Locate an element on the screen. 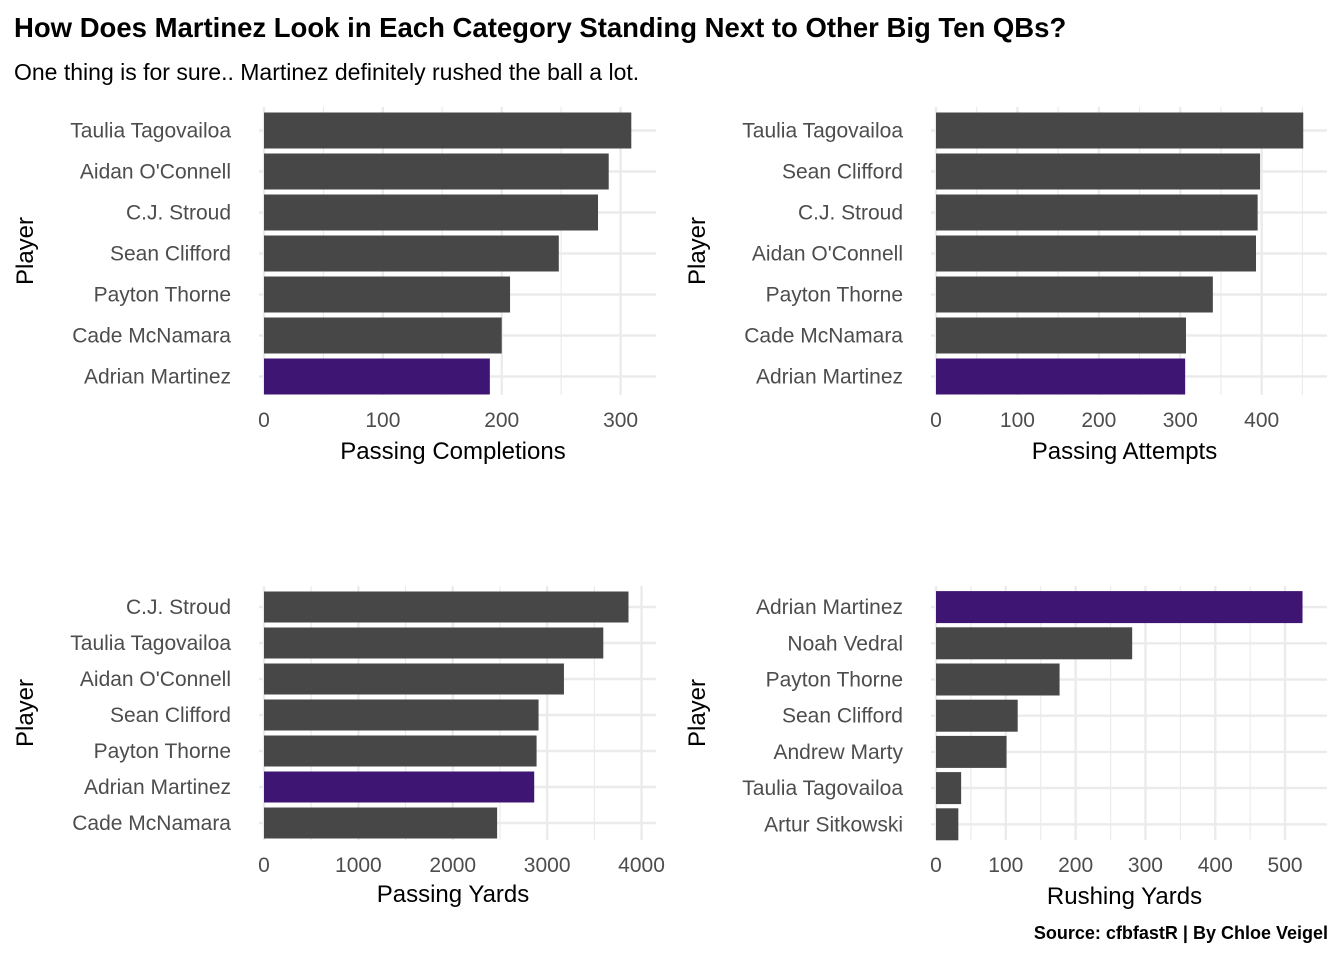 The image size is (1344, 960). x-tick-label: 500 is located at coordinates (1285, 865).